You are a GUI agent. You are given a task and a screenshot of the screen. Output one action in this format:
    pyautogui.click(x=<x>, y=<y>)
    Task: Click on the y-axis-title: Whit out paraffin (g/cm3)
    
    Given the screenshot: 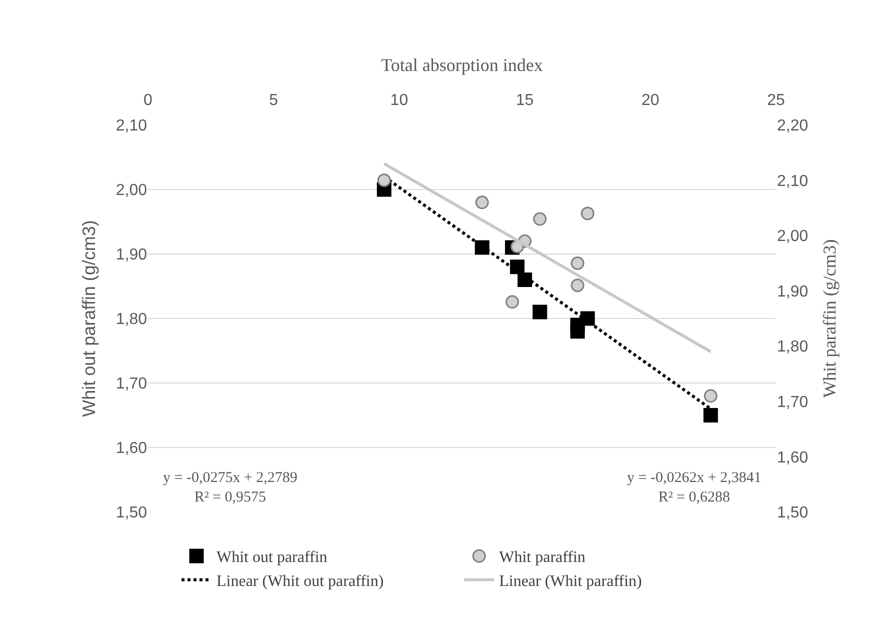 What is the action you would take?
    pyautogui.click(x=89, y=318)
    